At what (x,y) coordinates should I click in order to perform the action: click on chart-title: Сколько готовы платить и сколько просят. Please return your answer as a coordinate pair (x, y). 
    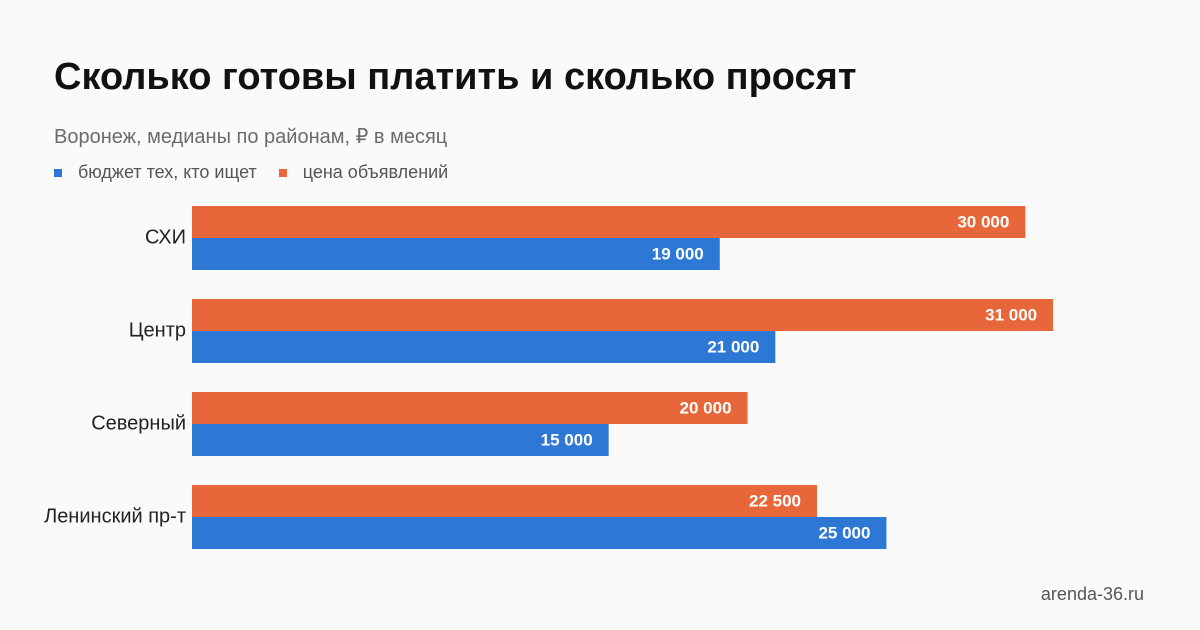
    Looking at the image, I should click on (455, 77).